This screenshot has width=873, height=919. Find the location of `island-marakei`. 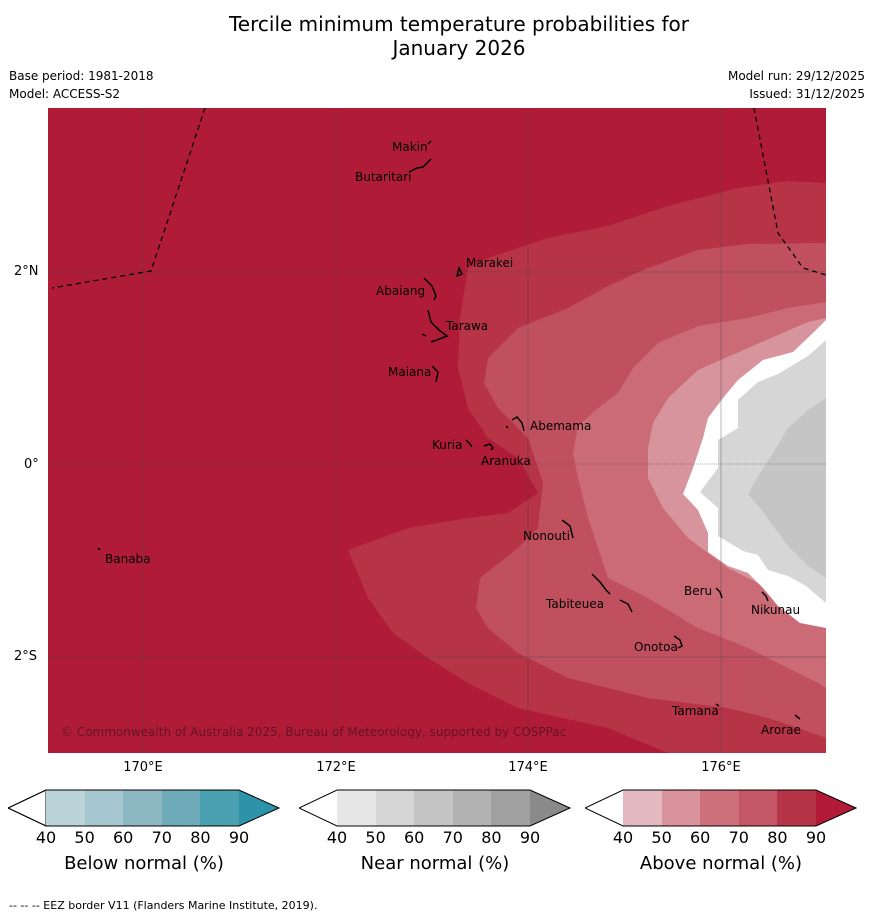

island-marakei is located at coordinates (459, 271).